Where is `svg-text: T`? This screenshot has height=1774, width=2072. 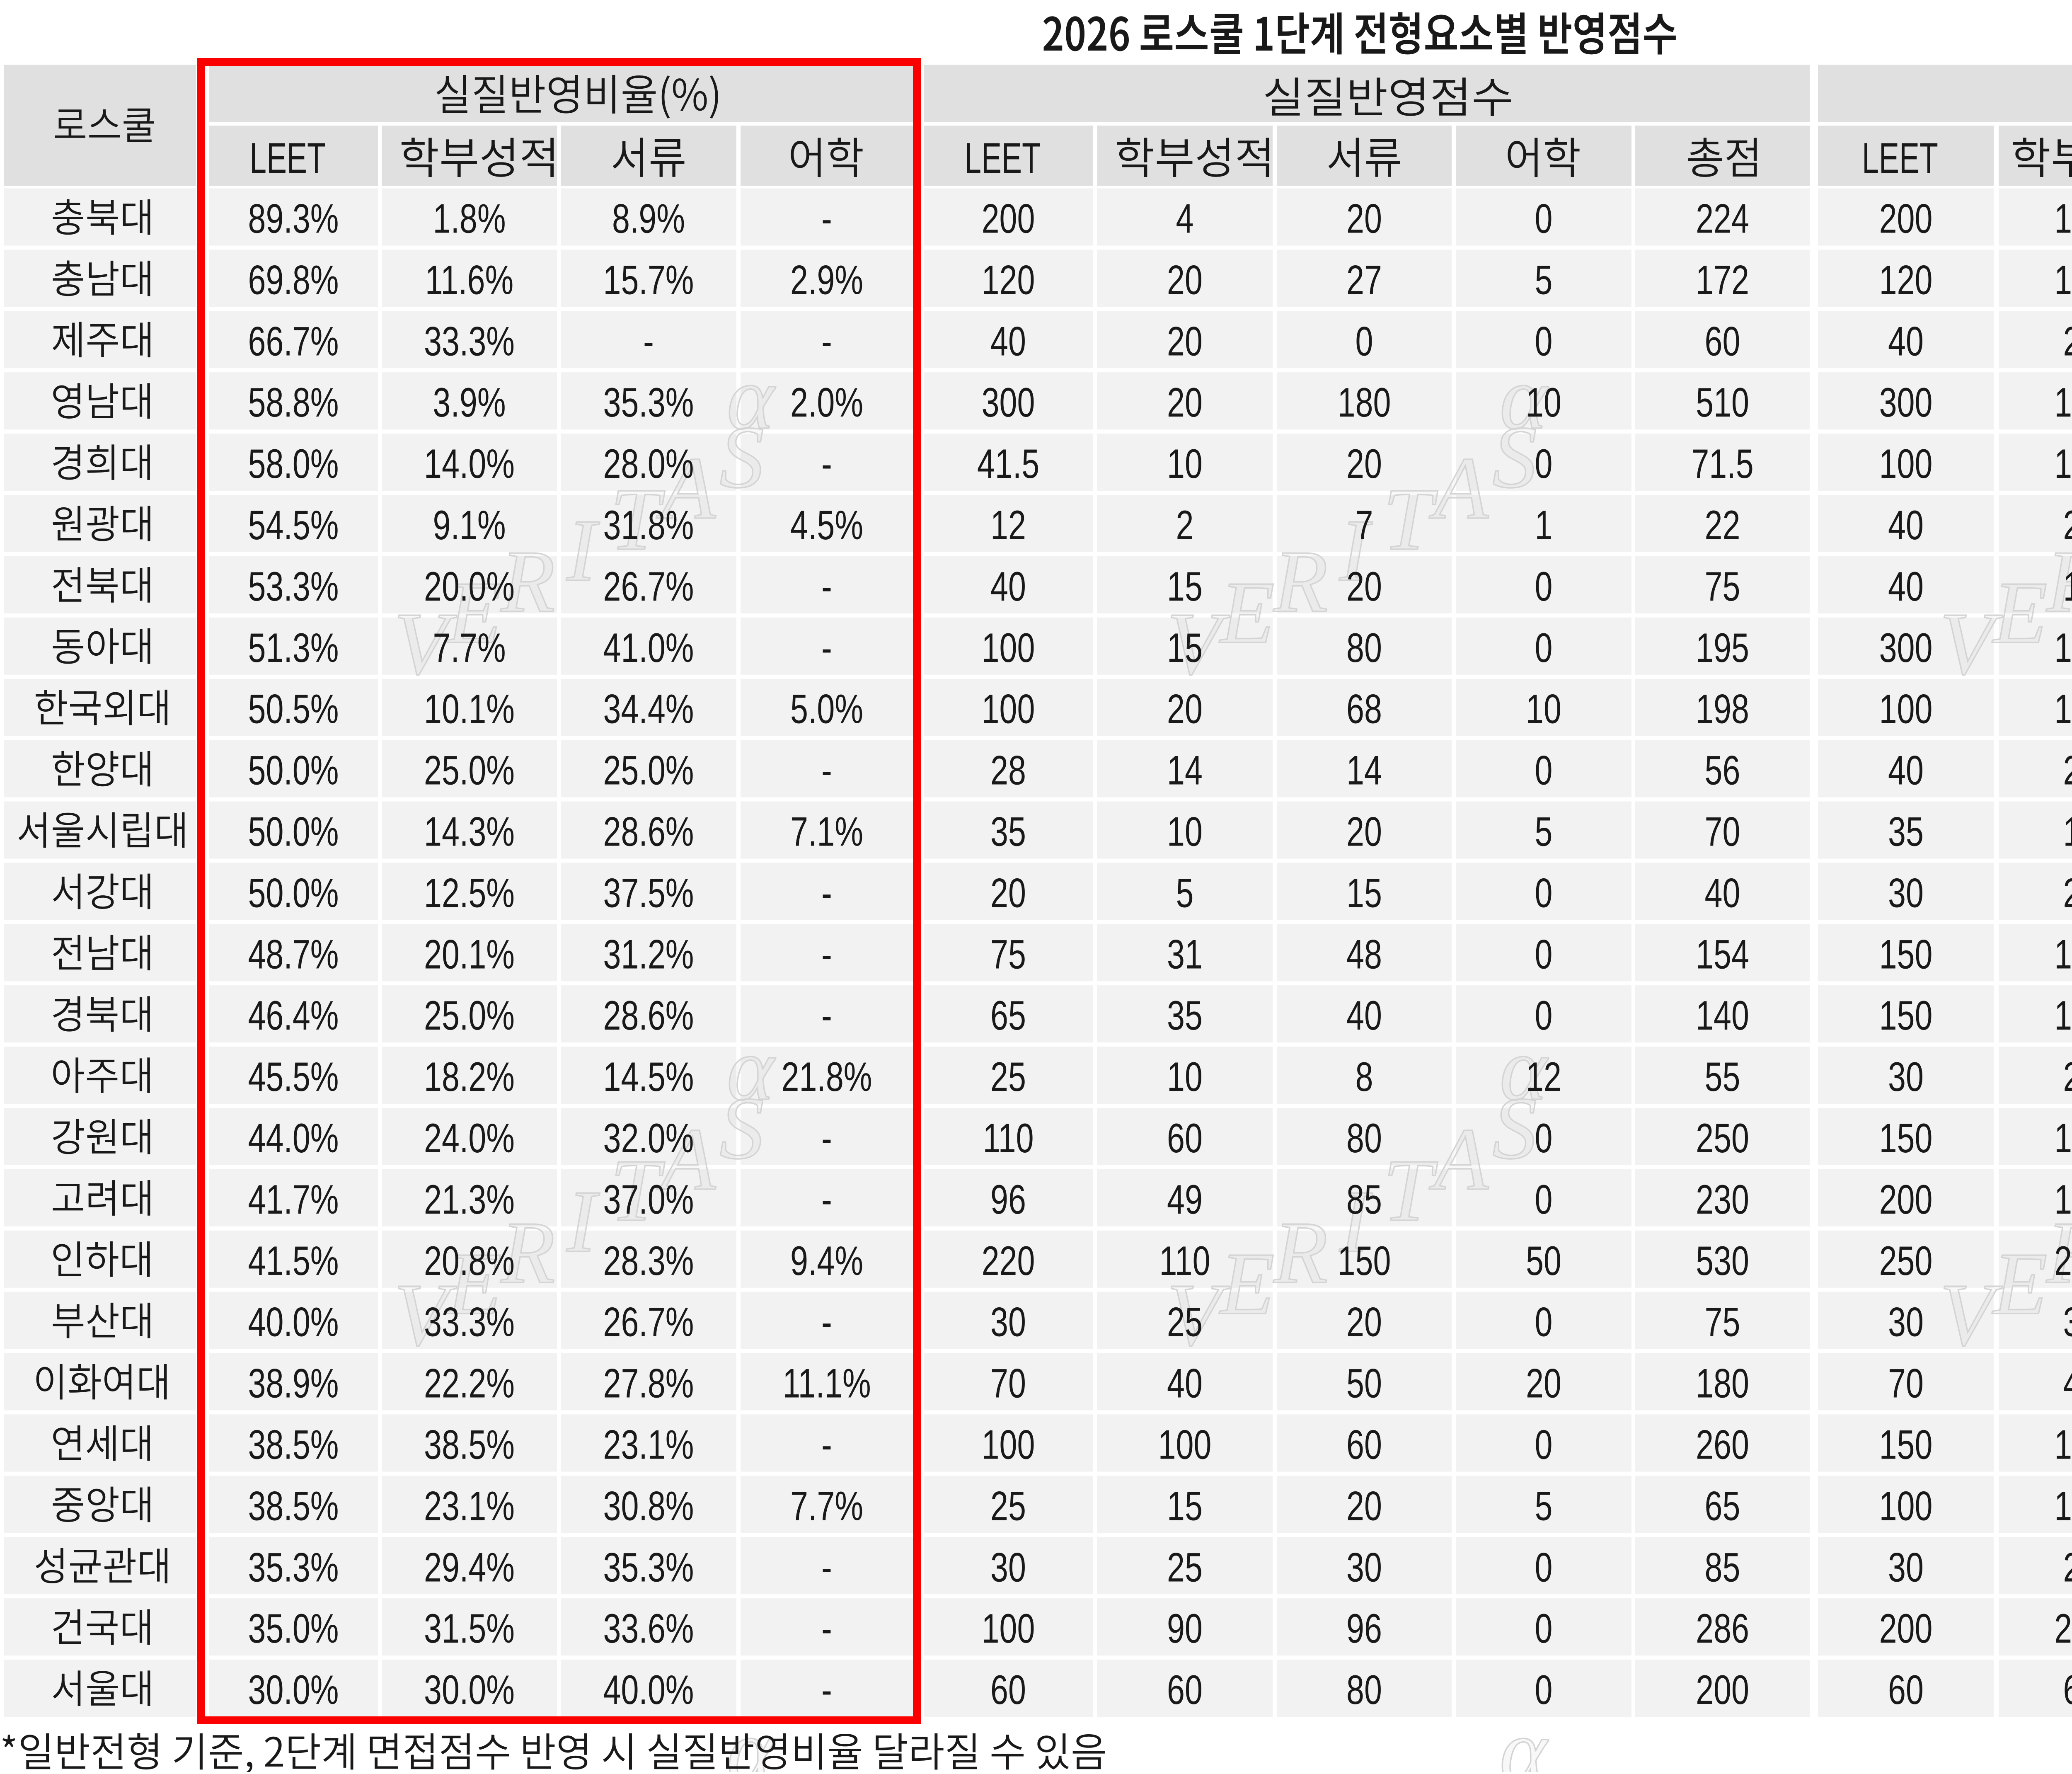 svg-text: T is located at coordinates (1410, 519).